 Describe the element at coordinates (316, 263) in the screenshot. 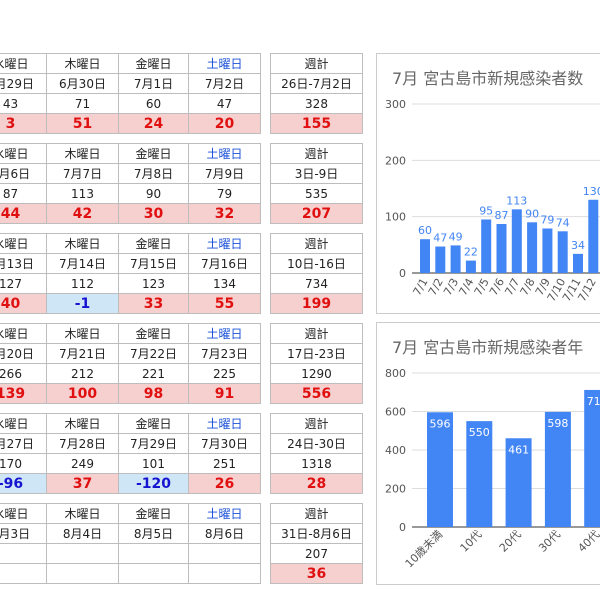

I see `table-cell: 10日-16日` at that location.